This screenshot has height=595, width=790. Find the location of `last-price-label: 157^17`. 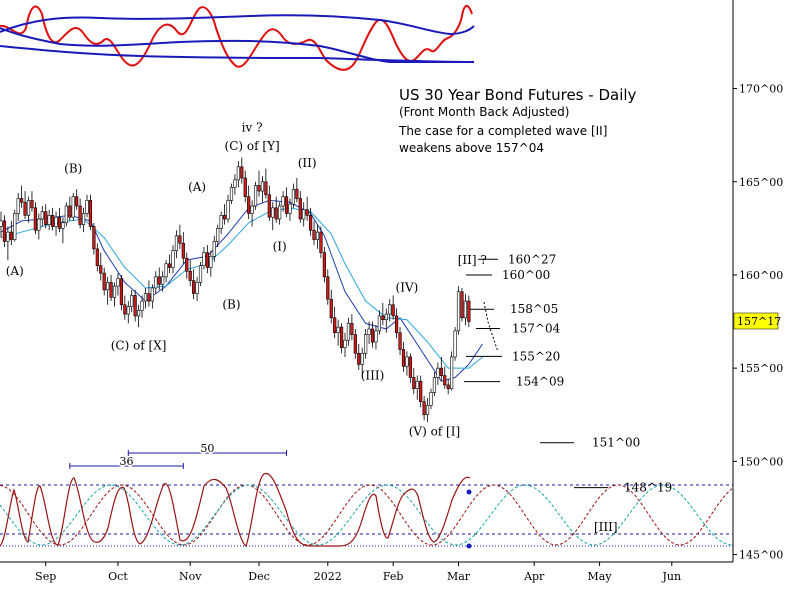

last-price-label: 157^17 is located at coordinates (759, 321).